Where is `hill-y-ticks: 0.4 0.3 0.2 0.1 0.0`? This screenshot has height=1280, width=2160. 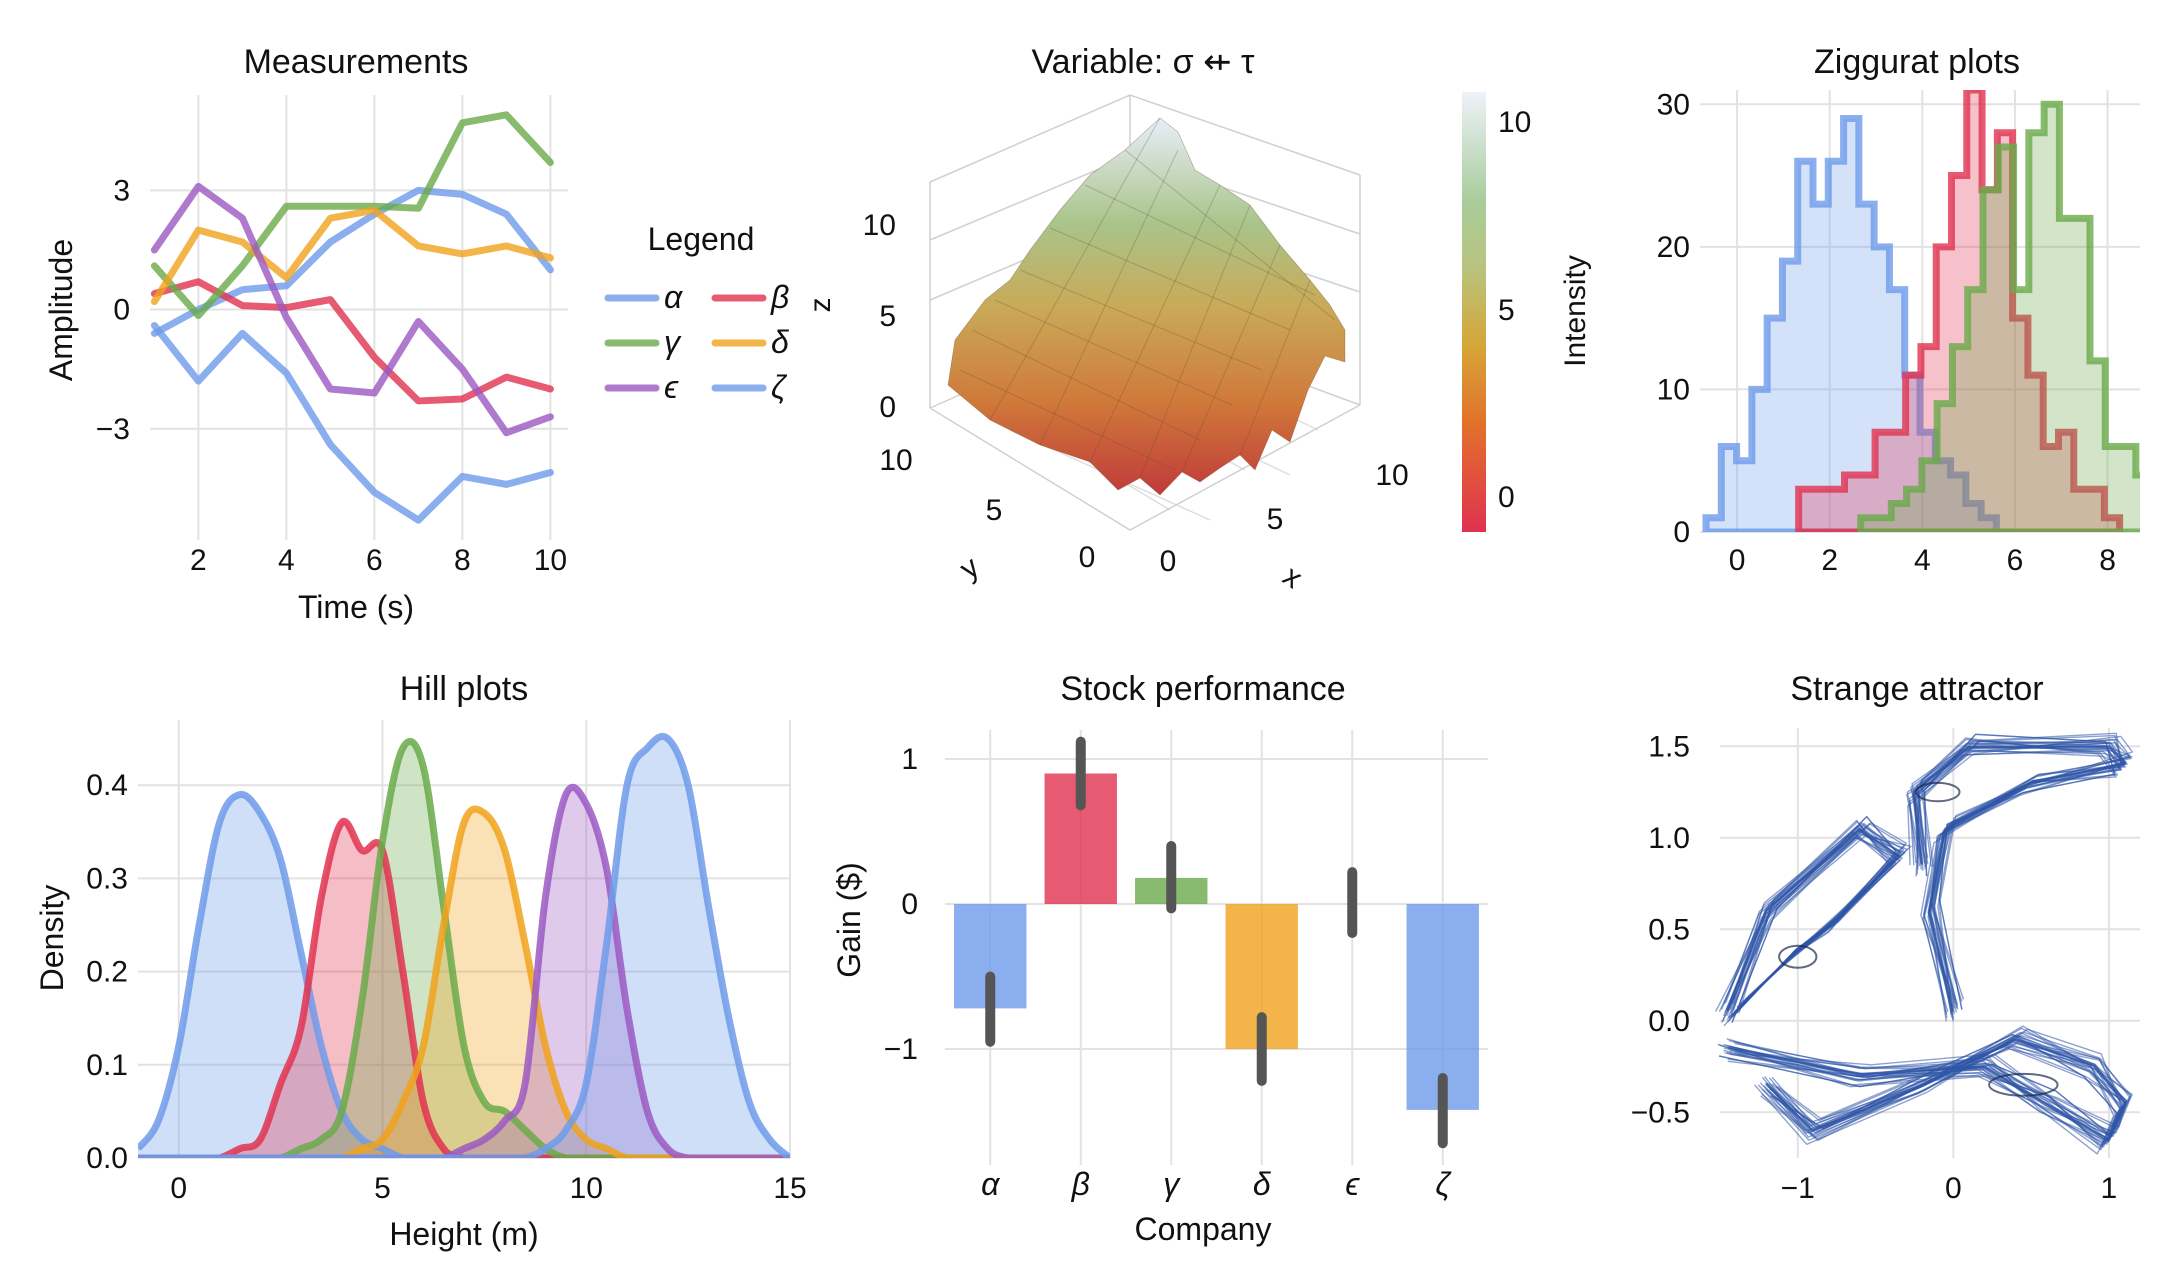
hill-y-ticks: 0.4 0.3 0.2 0.1 0.0 is located at coordinates (107, 972).